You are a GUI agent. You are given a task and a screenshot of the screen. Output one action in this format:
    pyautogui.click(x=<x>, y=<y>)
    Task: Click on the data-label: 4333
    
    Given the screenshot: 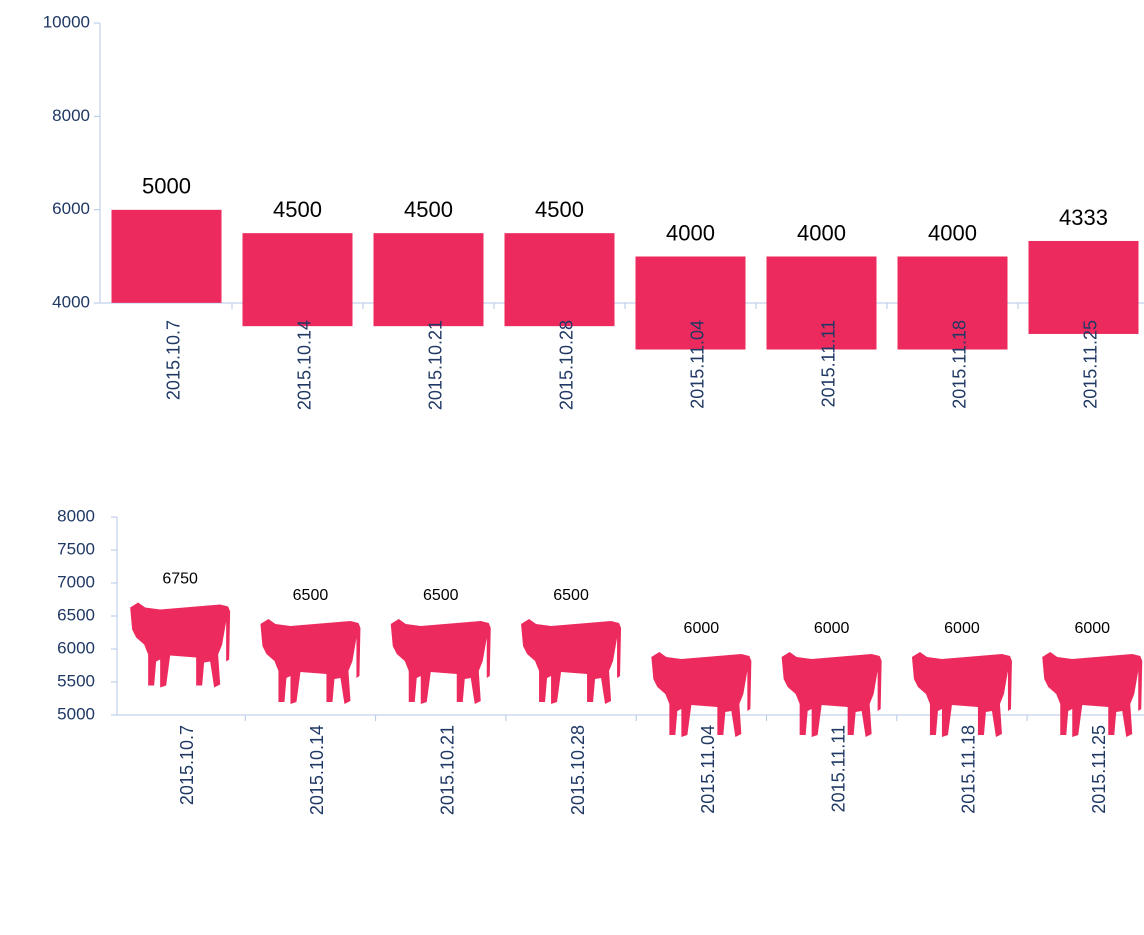 What is the action you would take?
    pyautogui.click(x=1083, y=217)
    